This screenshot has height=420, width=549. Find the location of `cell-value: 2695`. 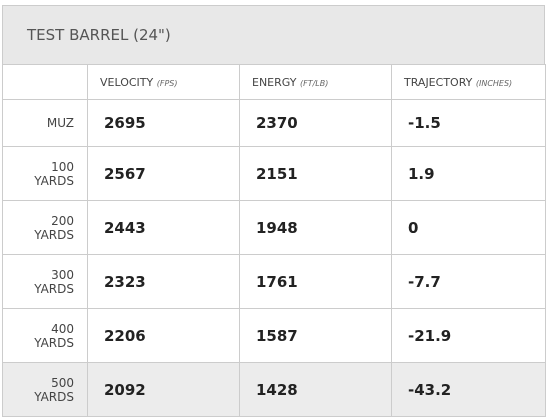

cell-value: 2695 is located at coordinates (163, 123).